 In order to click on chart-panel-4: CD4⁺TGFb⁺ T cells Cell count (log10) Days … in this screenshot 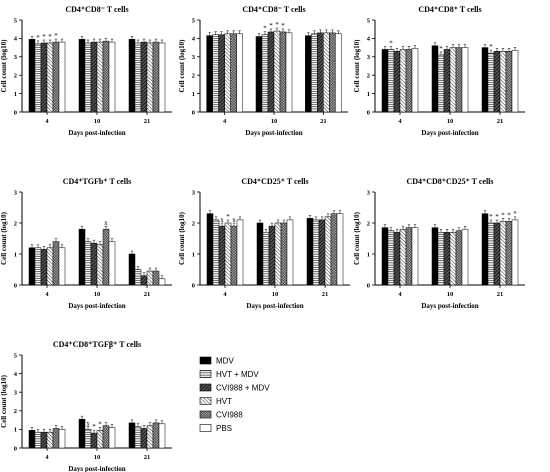, I will do `click(86, 243)`.